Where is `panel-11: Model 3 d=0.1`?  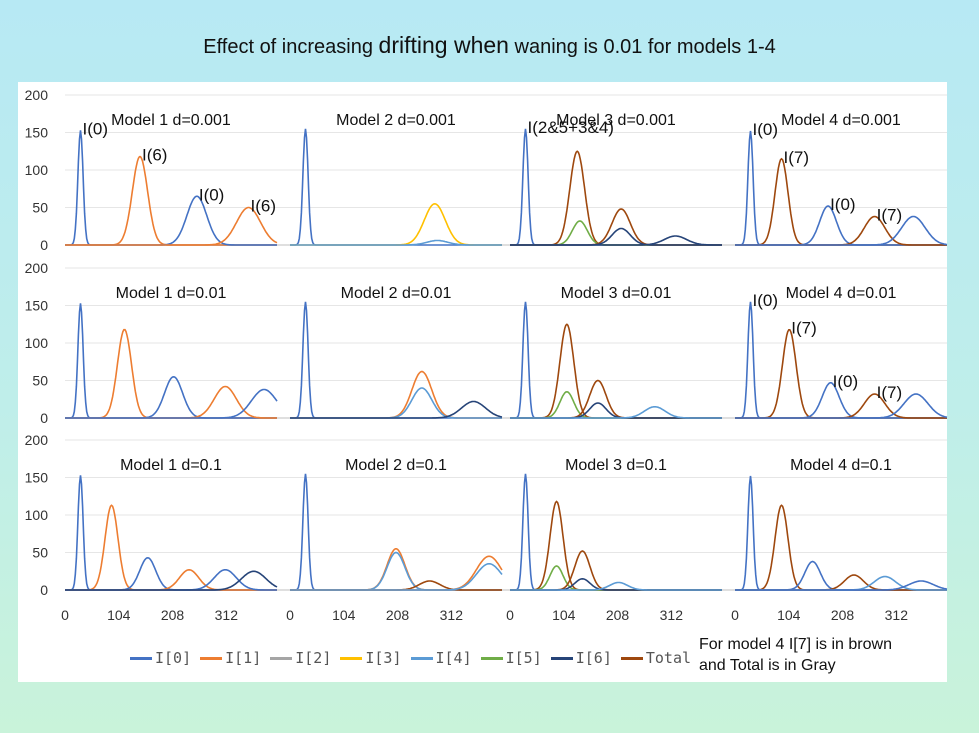
panel-11: Model 3 d=0.1 is located at coordinates (616, 524).